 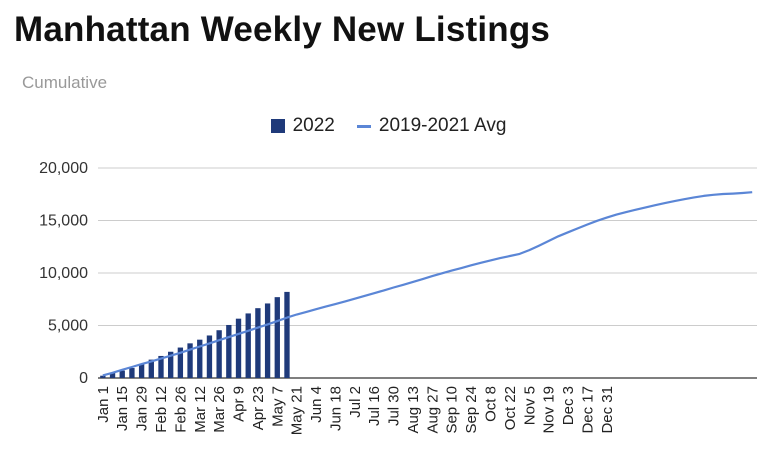 I want to click on legend: 2022 2019-2021 Avg, so click(x=388, y=126).